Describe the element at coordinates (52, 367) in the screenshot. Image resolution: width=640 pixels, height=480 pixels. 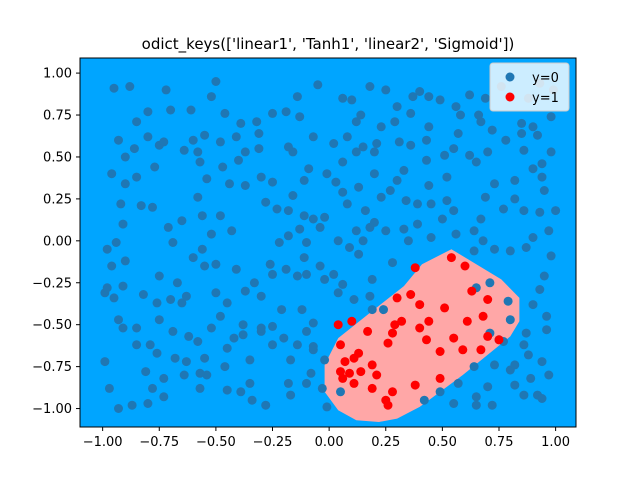
I see `y-tick-label: −0.75` at that location.